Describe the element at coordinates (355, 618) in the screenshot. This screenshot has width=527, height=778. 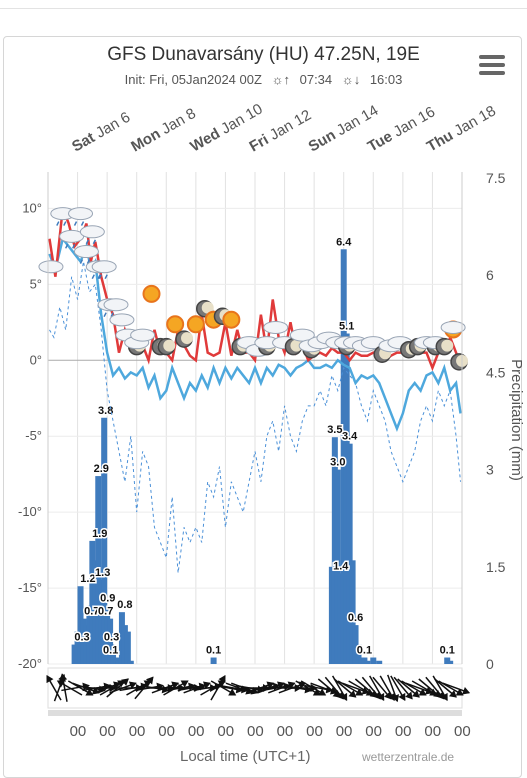
I see `precip-label: 0.6` at that location.